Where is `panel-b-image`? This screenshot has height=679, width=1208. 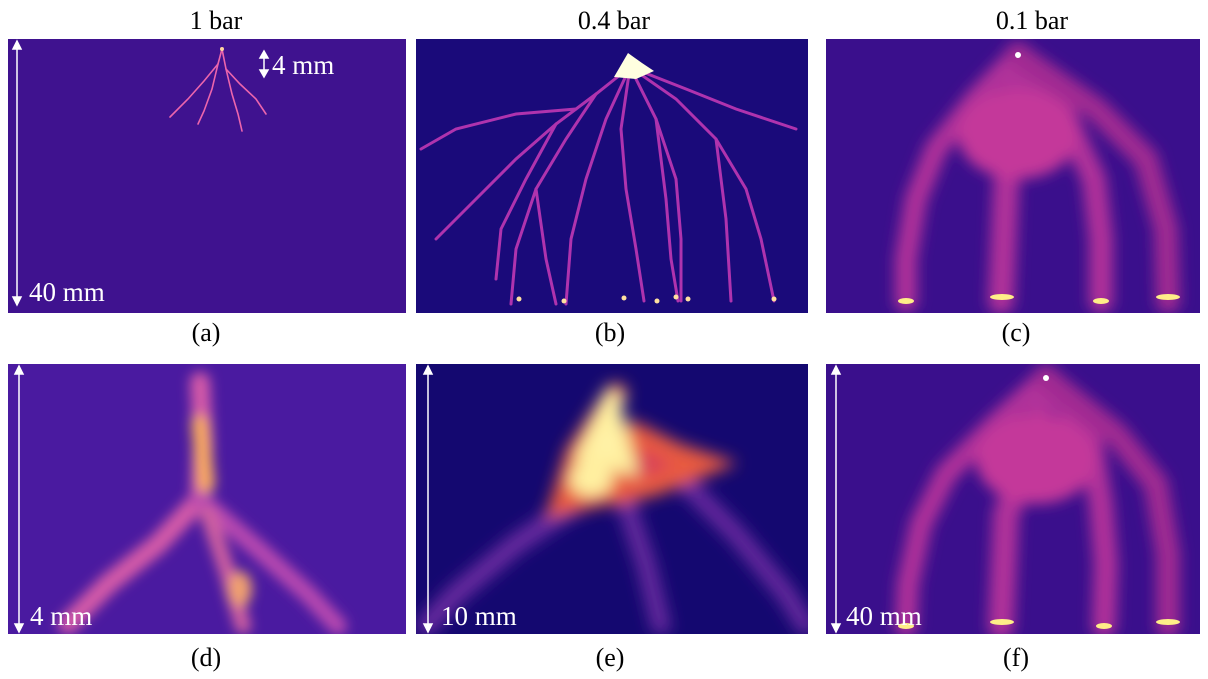 panel-b-image is located at coordinates (612, 176).